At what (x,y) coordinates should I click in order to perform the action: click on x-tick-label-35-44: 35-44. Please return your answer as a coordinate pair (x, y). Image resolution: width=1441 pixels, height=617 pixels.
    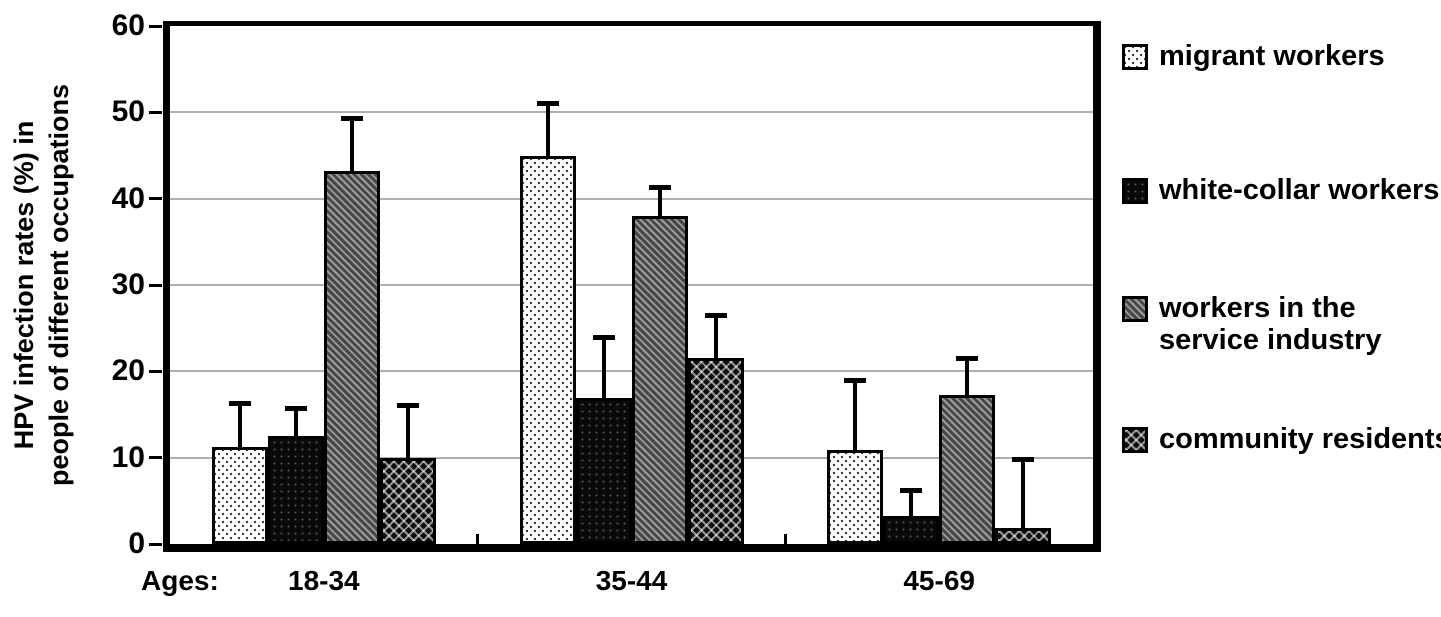
    Looking at the image, I should click on (631, 580).